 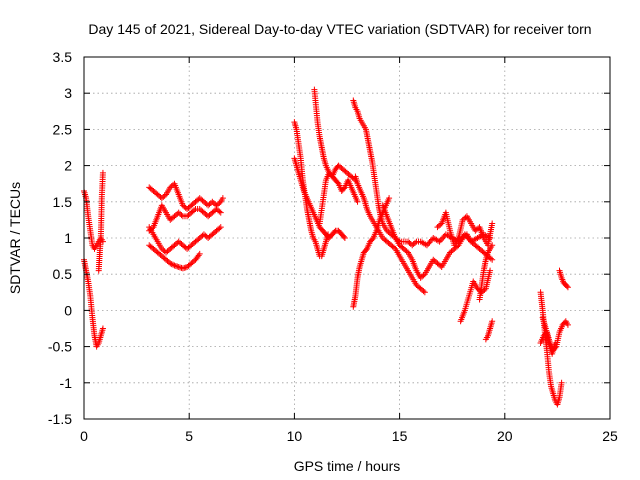 I want to click on y-tick-label: 1, so click(x=68, y=238).